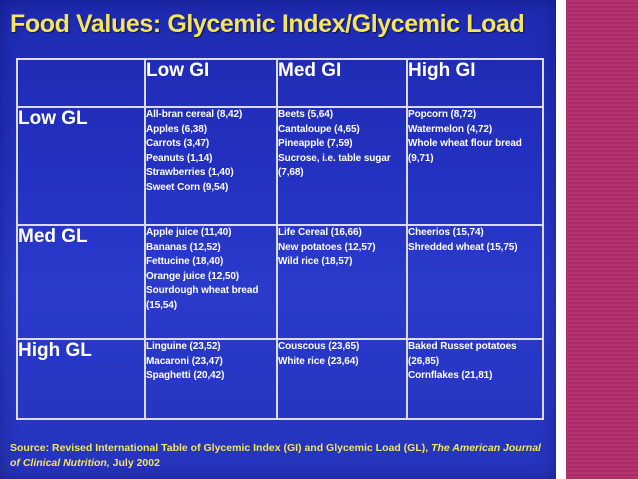 The image size is (638, 479). Describe the element at coordinates (318, 361) in the screenshot. I see `food-item: White rice (23,64)` at that location.